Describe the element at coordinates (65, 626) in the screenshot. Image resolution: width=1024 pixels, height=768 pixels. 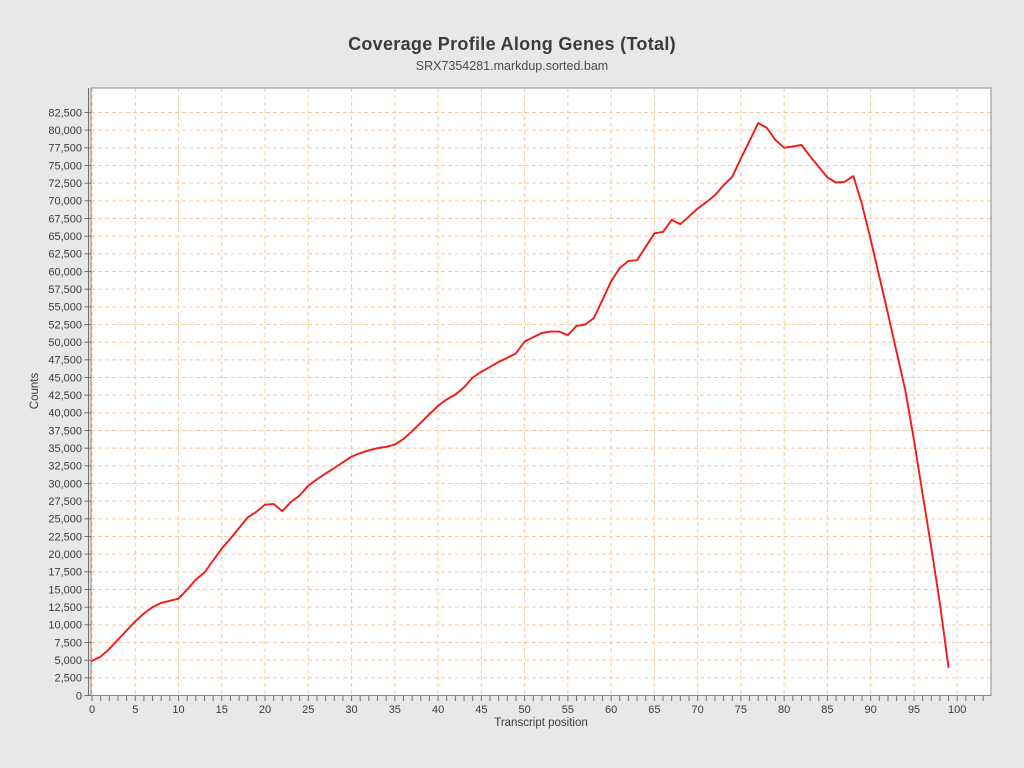
I see `svg-text: 10,000` at that location.